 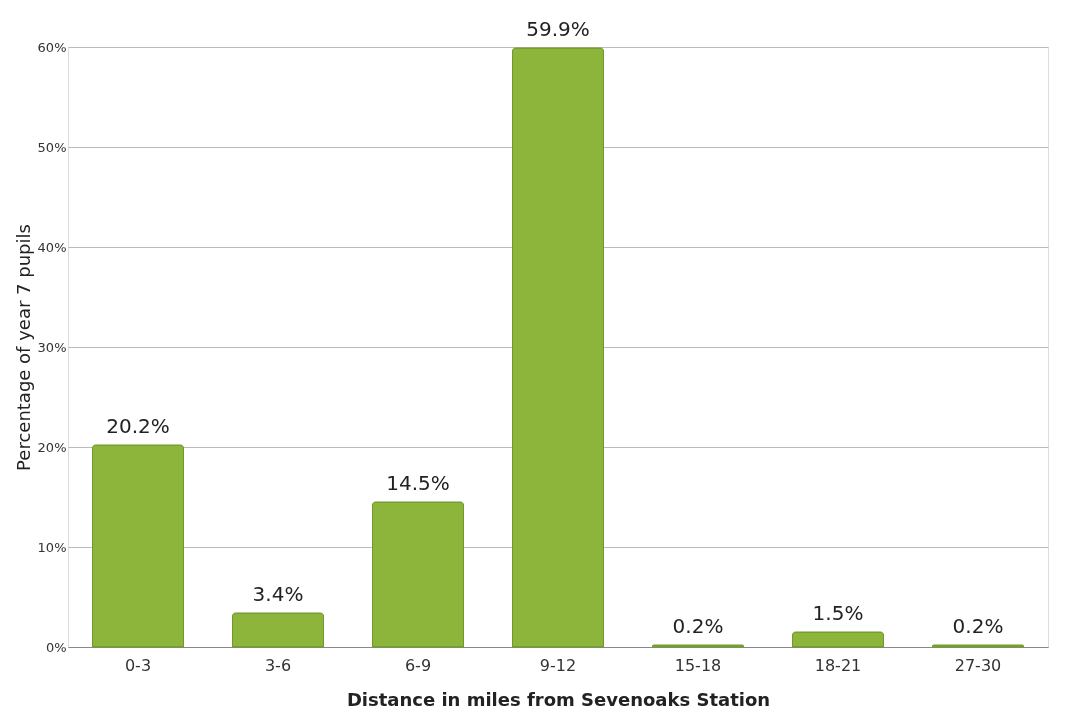 What do you see at coordinates (52, 447) in the screenshot?
I see `y-tick-label: 20%` at bounding box center [52, 447].